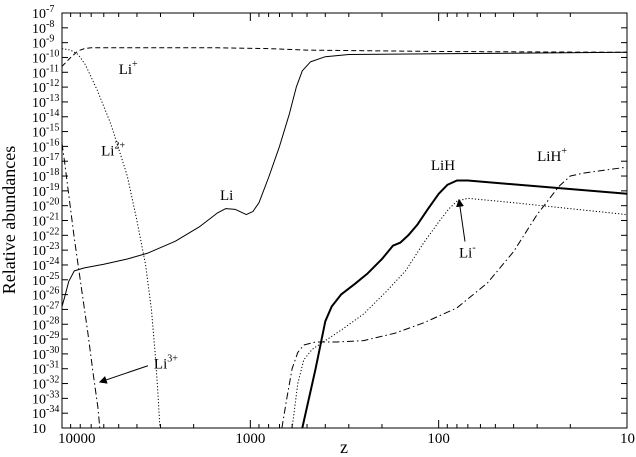 The image size is (636, 457). What do you see at coordinates (45, 413) in the screenshot?
I see `y-tick-label: 10-34` at bounding box center [45, 413].